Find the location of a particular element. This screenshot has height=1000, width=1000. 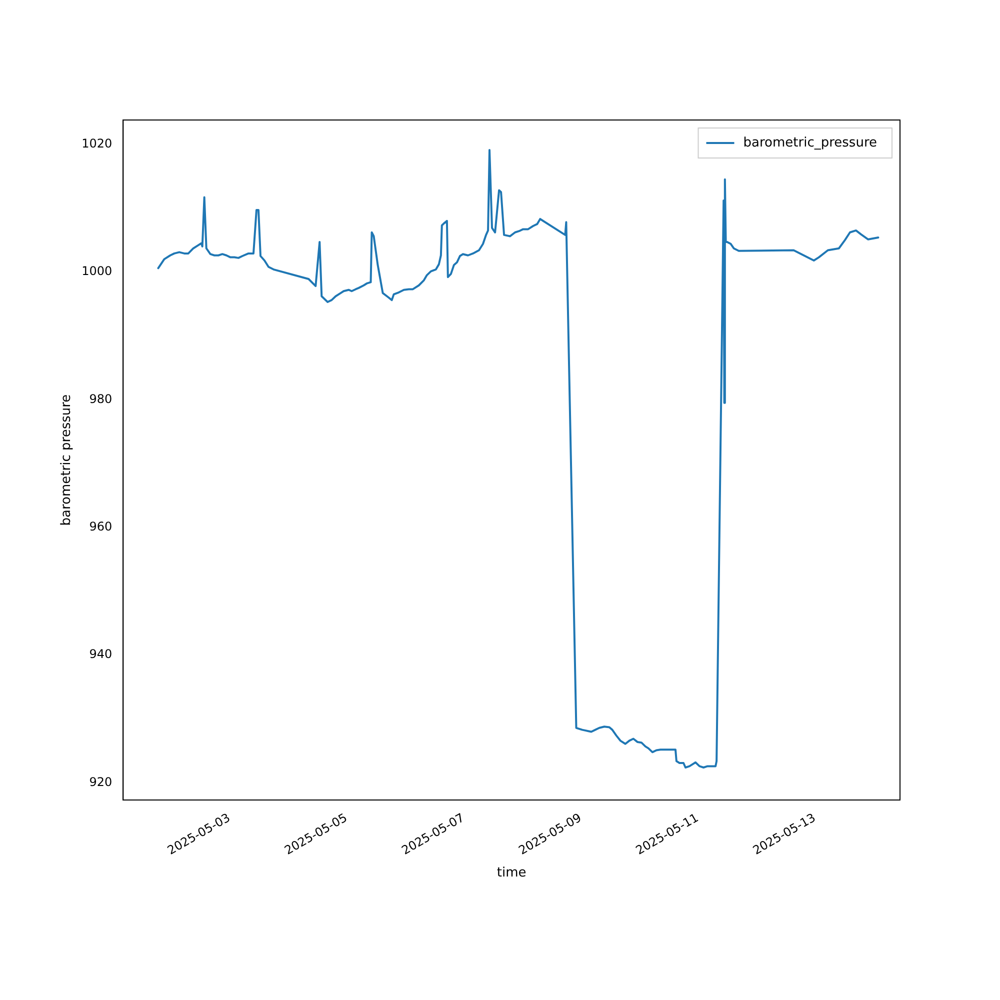

y-tick-label: 1000 is located at coordinates (97, 271).